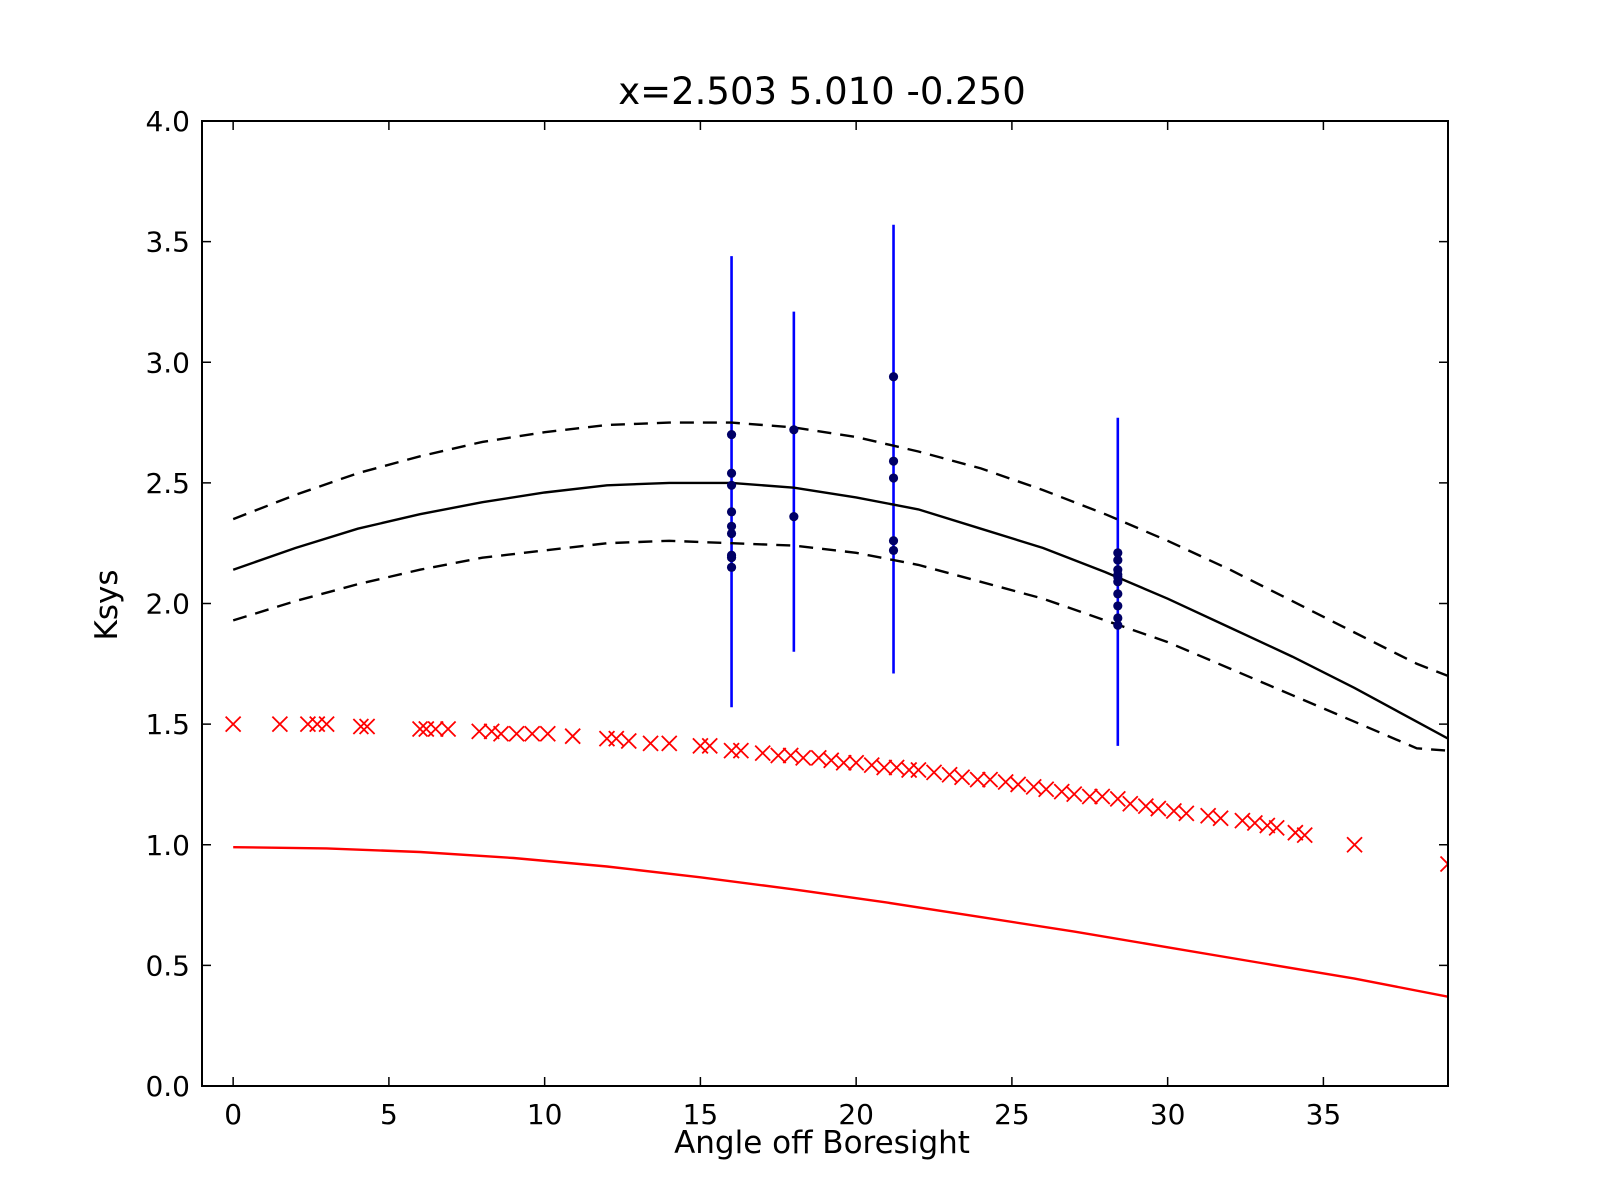 This screenshot has height=1200, width=1600. What do you see at coordinates (856, 1114) in the screenshot?
I see `x-tick-label: 20` at bounding box center [856, 1114].